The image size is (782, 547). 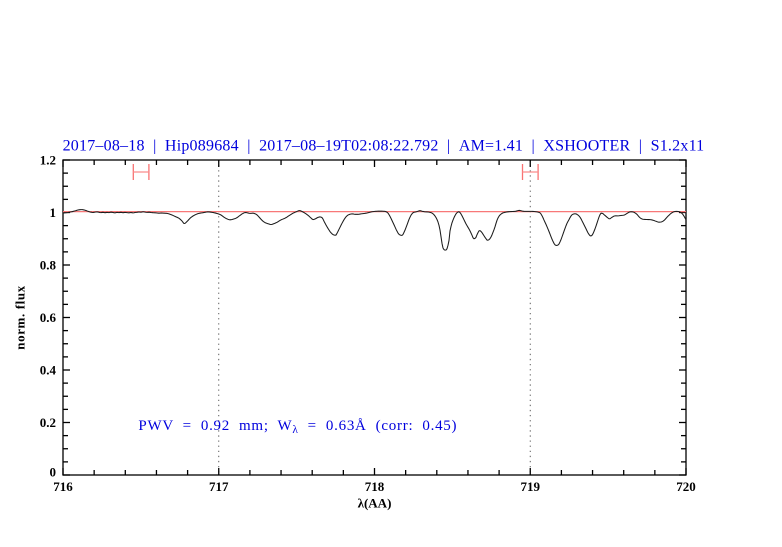 What do you see at coordinates (375, 503) in the screenshot?
I see `svg-text: λ(AA)` at bounding box center [375, 503].